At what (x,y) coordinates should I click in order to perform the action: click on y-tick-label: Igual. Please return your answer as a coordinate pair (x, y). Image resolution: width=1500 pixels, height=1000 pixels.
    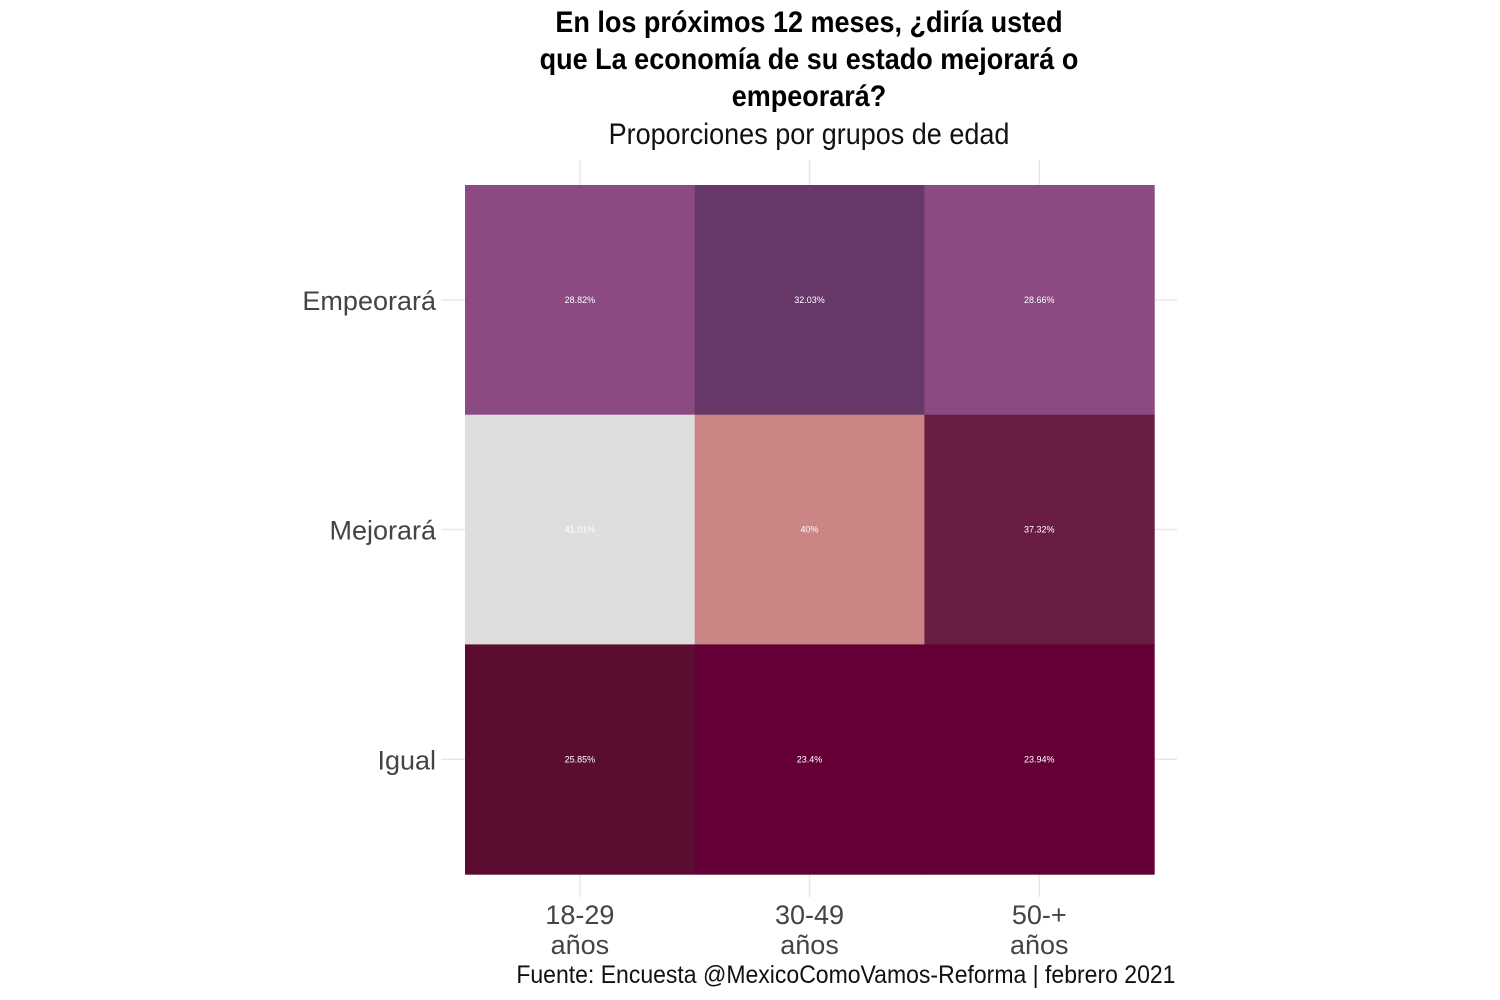
    Looking at the image, I should click on (406, 760).